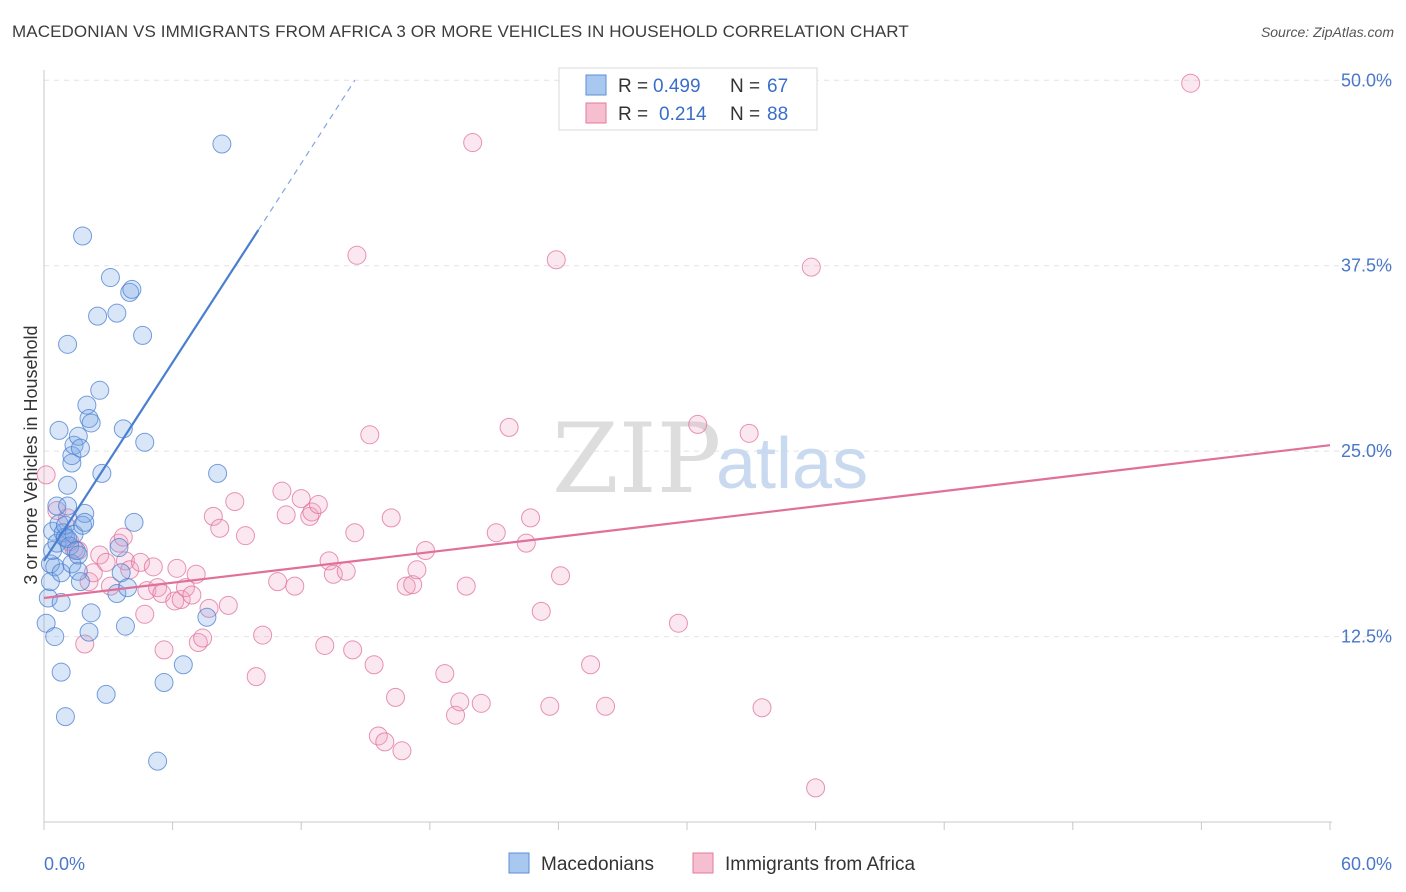 This screenshot has width=1406, height=892. What do you see at coordinates (683, 114) in the screenshot?
I see `legend-r-value-2: 0.214` at bounding box center [683, 114].